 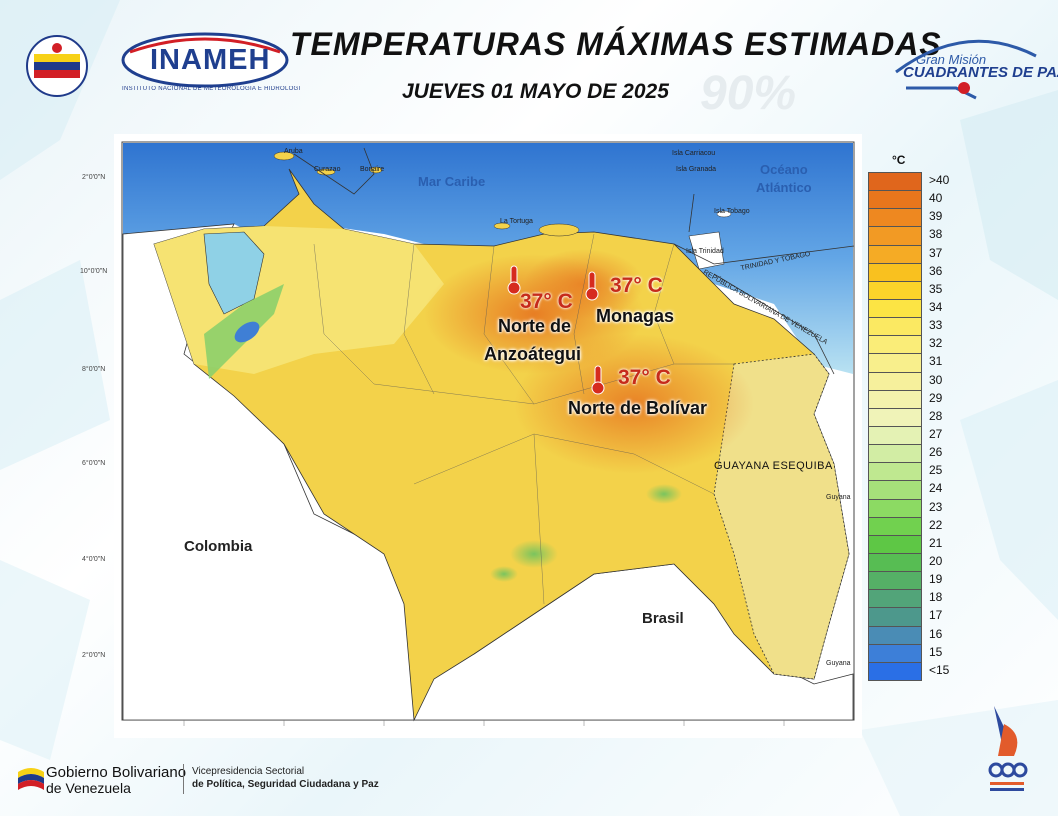 What do you see at coordinates (773, 466) in the screenshot?
I see `guayana-esequiba-label: GUAYANA ESEQUIBA` at bounding box center [773, 466].